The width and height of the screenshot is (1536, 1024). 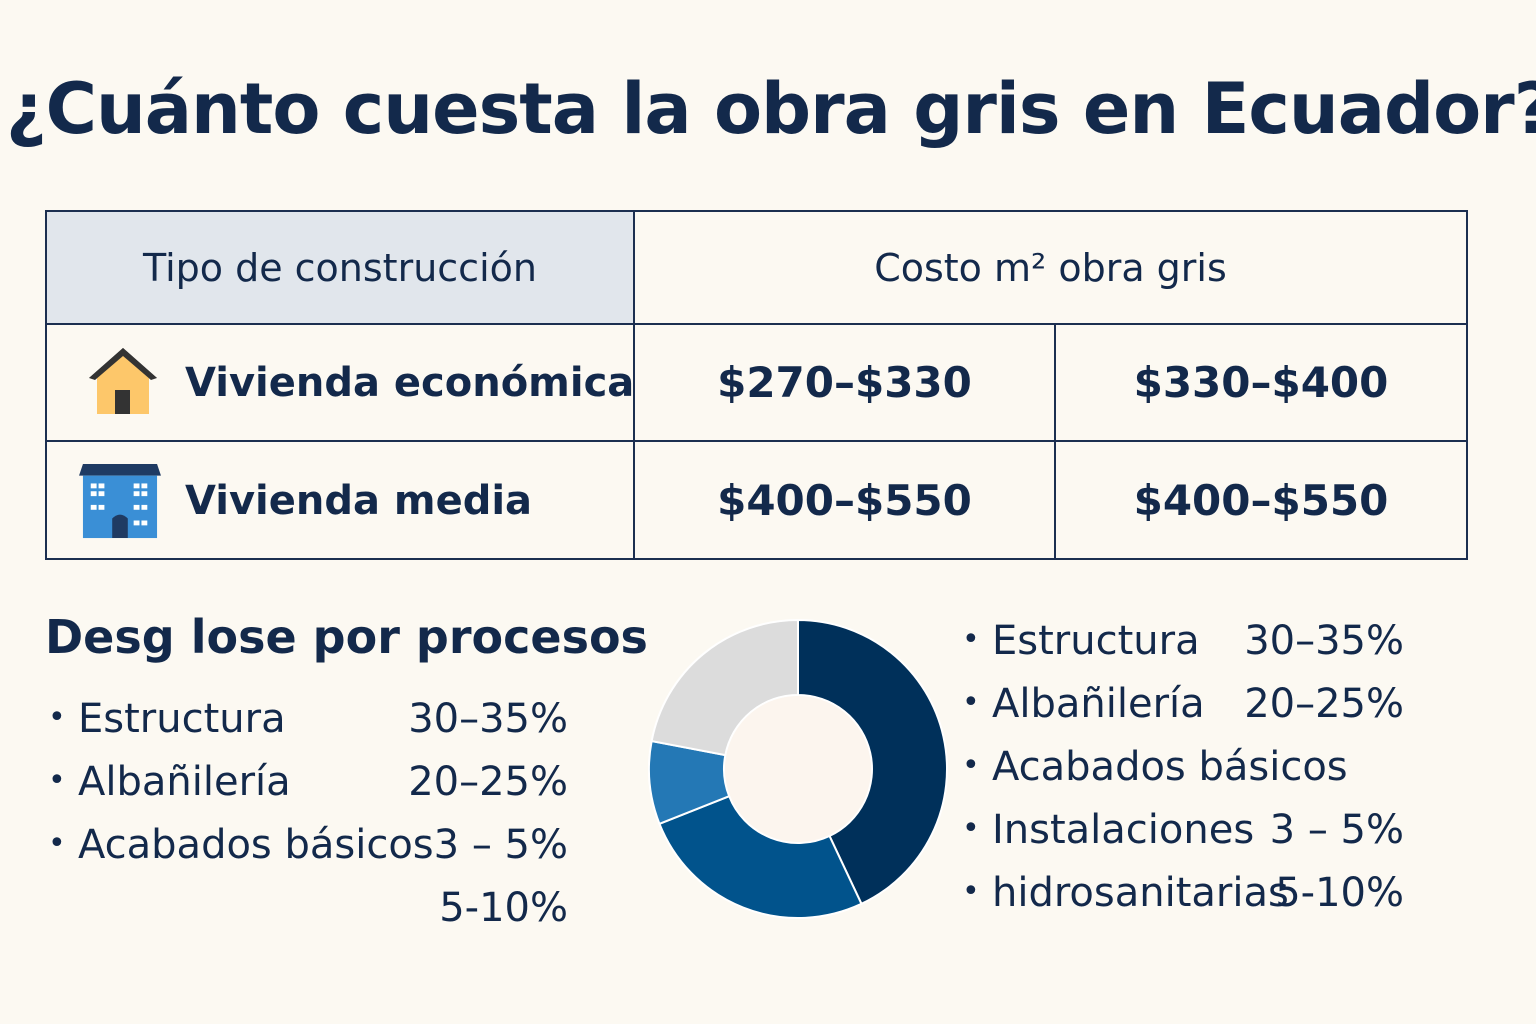 I want to click on donut-chart, so click(x=798, y=768).